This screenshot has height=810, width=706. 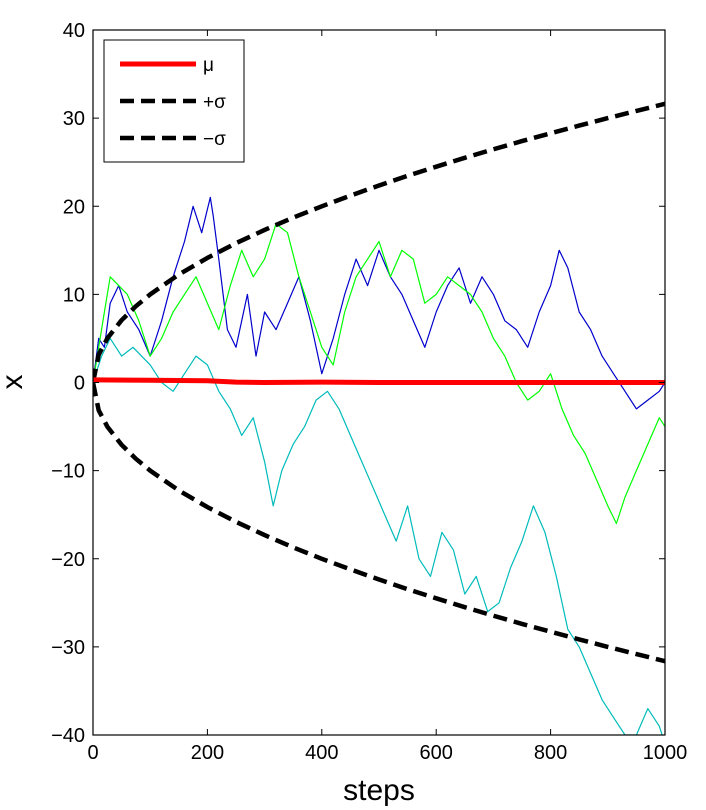 What do you see at coordinates (79, 384) in the screenshot?
I see `y-tick-label: 0` at bounding box center [79, 384].